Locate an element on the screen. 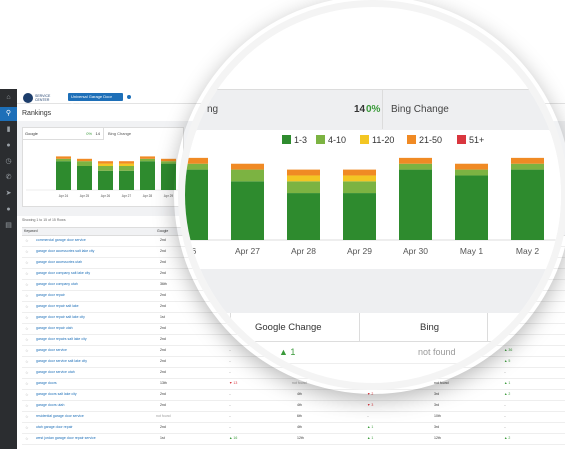 The width and height of the screenshot is (565, 449). bing-value: not found is located at coordinates (437, 352).